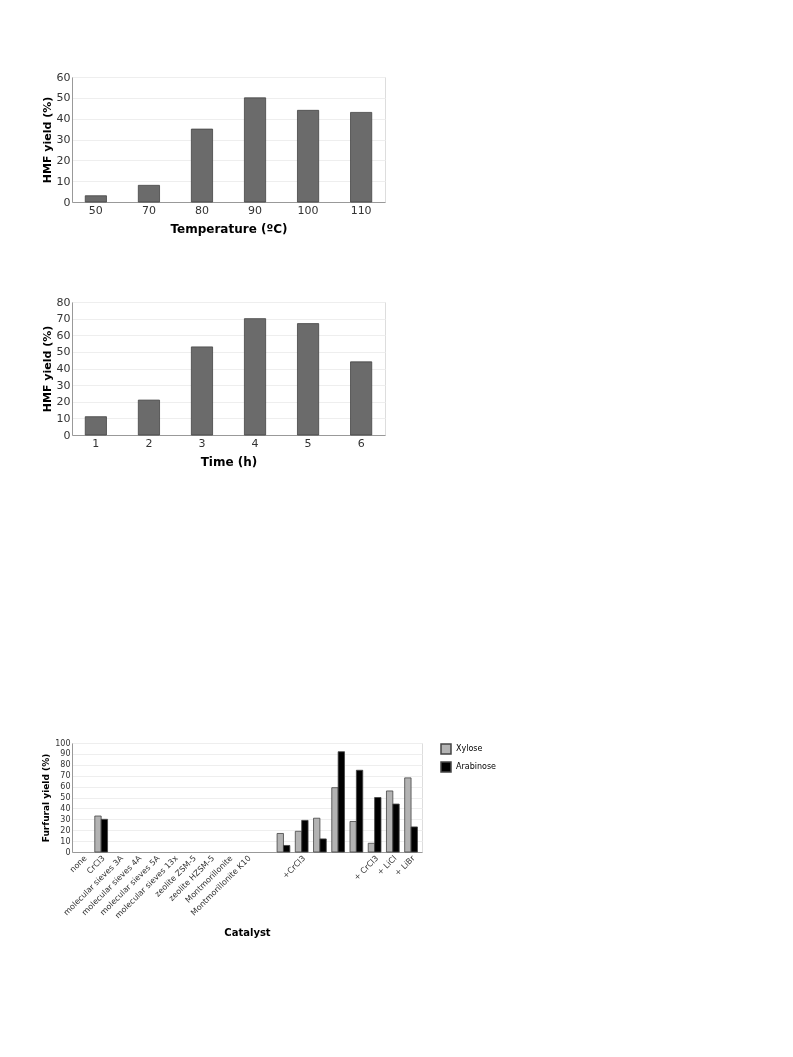 Image resolution: width=793 pixels, height=1057 pixels. What do you see at coordinates (95, 210) in the screenshot?
I see `x-tick-label: 50` at bounding box center [95, 210].